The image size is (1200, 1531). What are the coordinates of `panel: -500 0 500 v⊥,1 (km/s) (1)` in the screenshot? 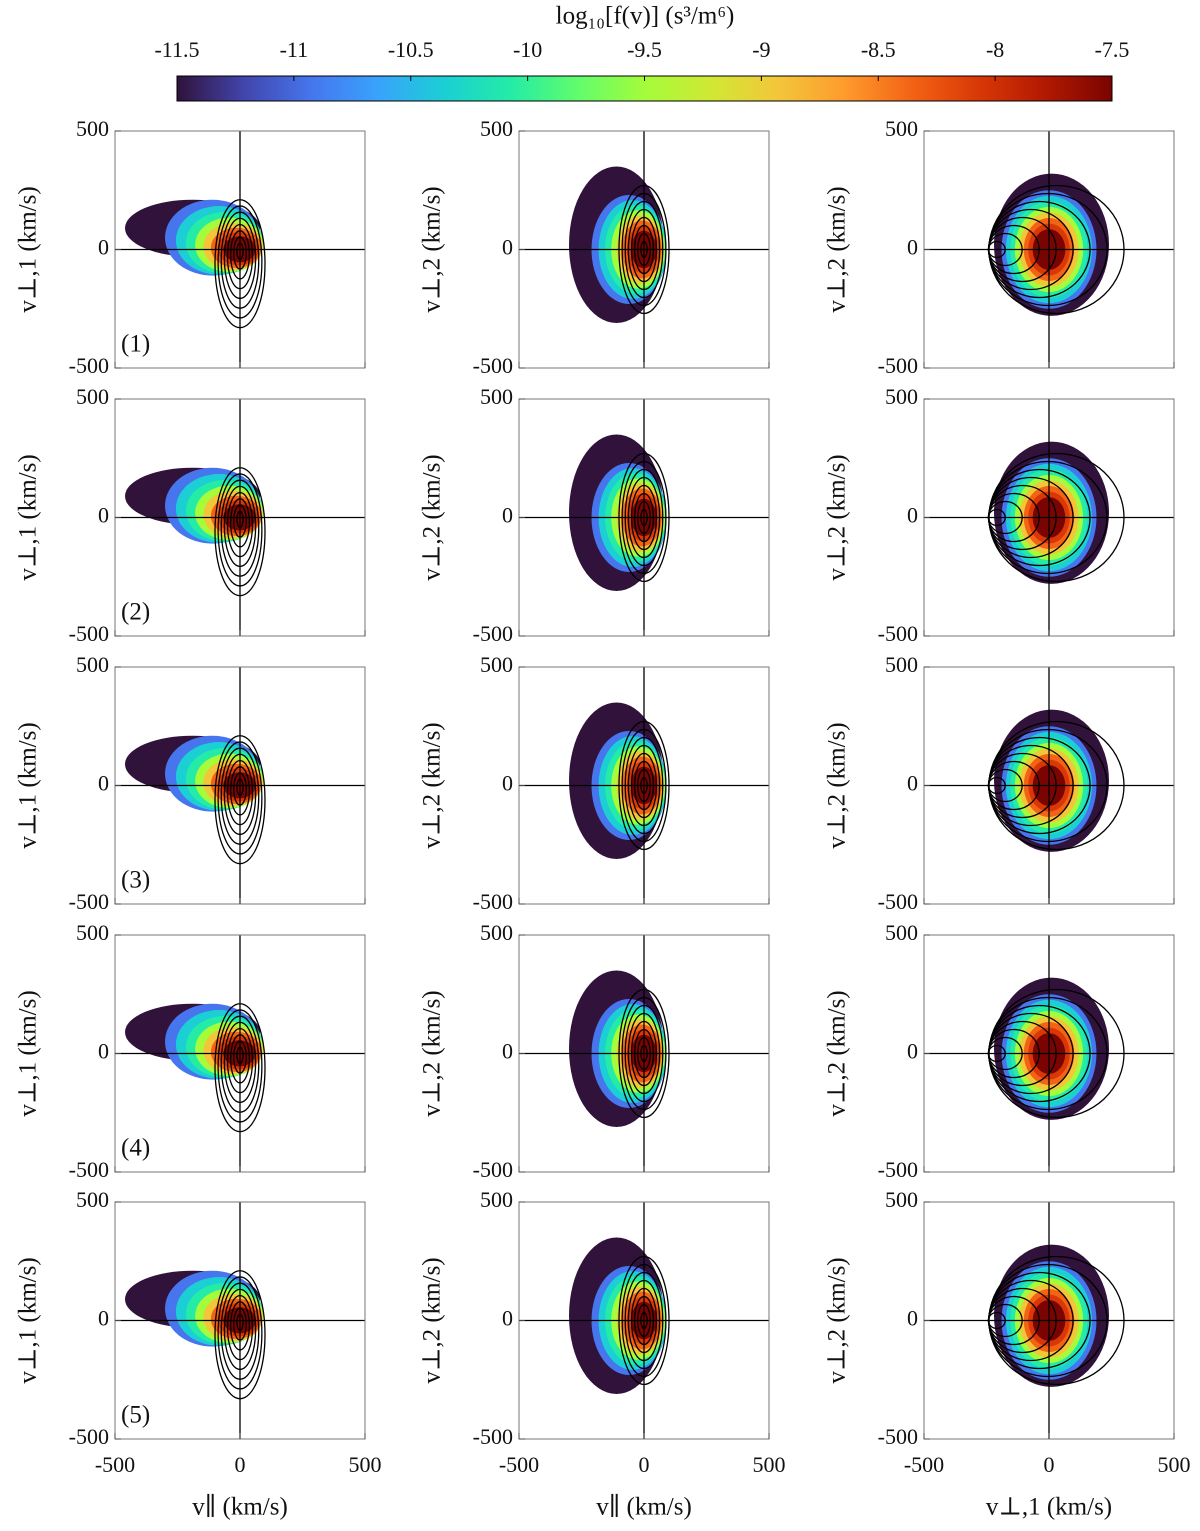 It's located at (190, 247).